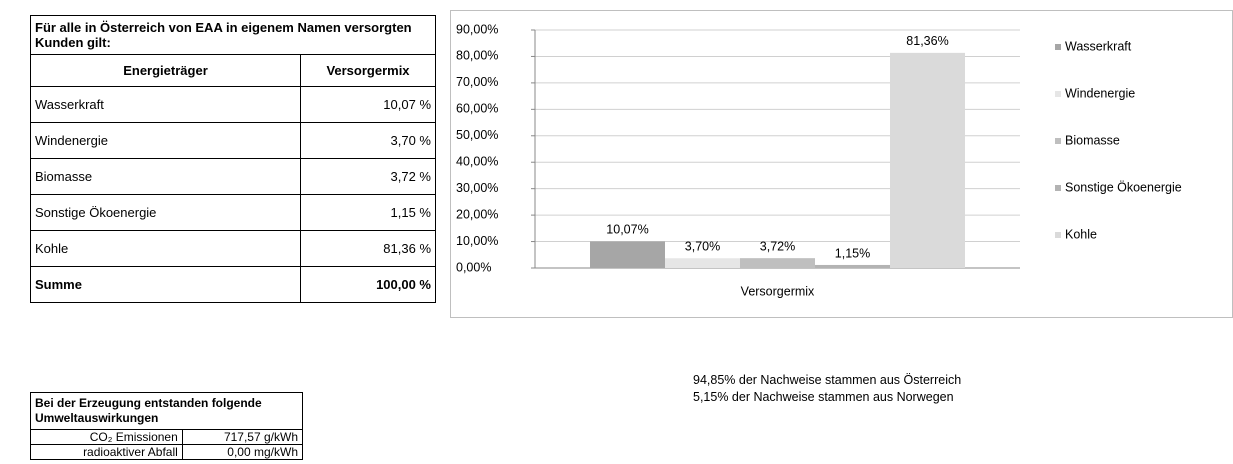 The image size is (1233, 464). I want to click on cell: Kohle, so click(165, 248).